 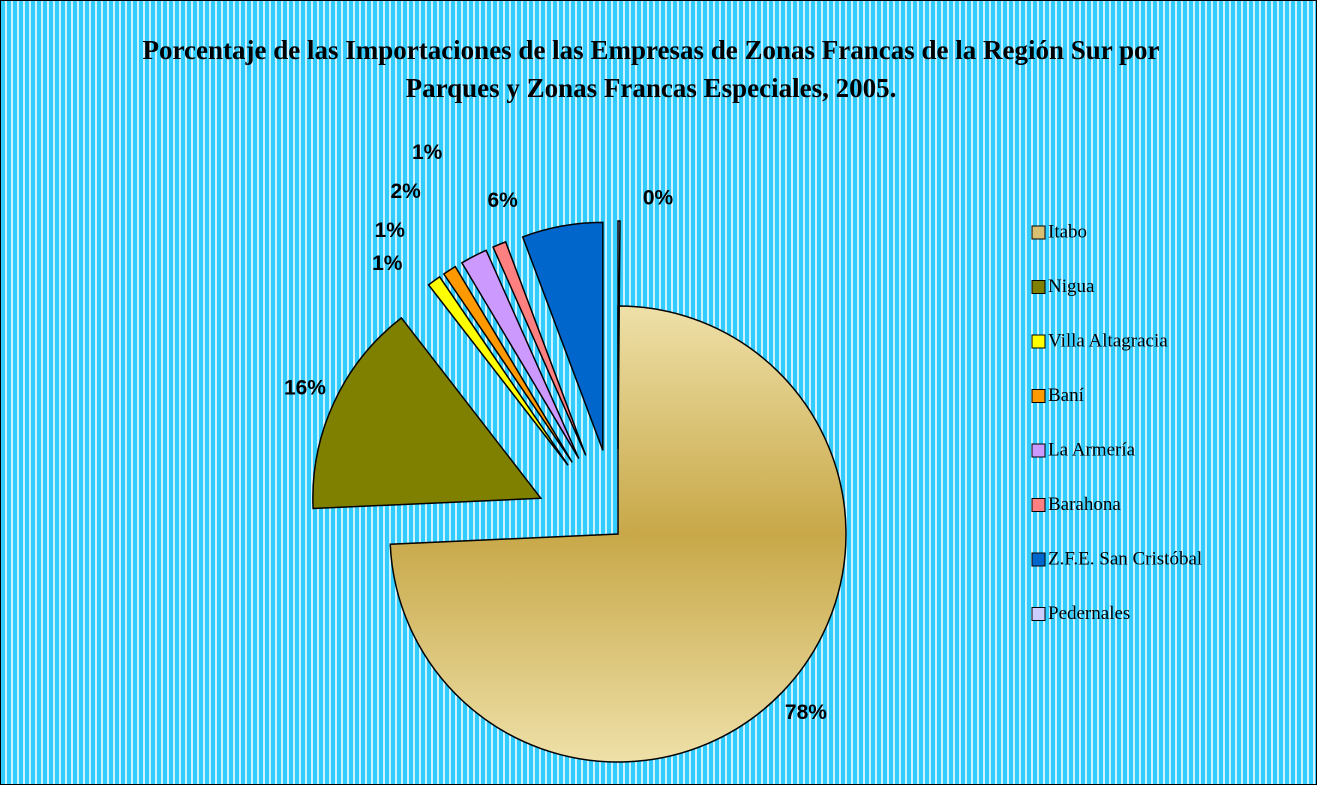 What do you see at coordinates (1071, 286) in the screenshot?
I see `legend-label: Nigua` at bounding box center [1071, 286].